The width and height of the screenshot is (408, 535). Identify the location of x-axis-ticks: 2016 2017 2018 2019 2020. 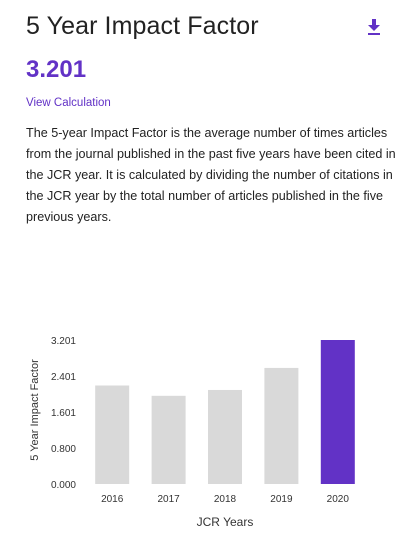
(225, 499).